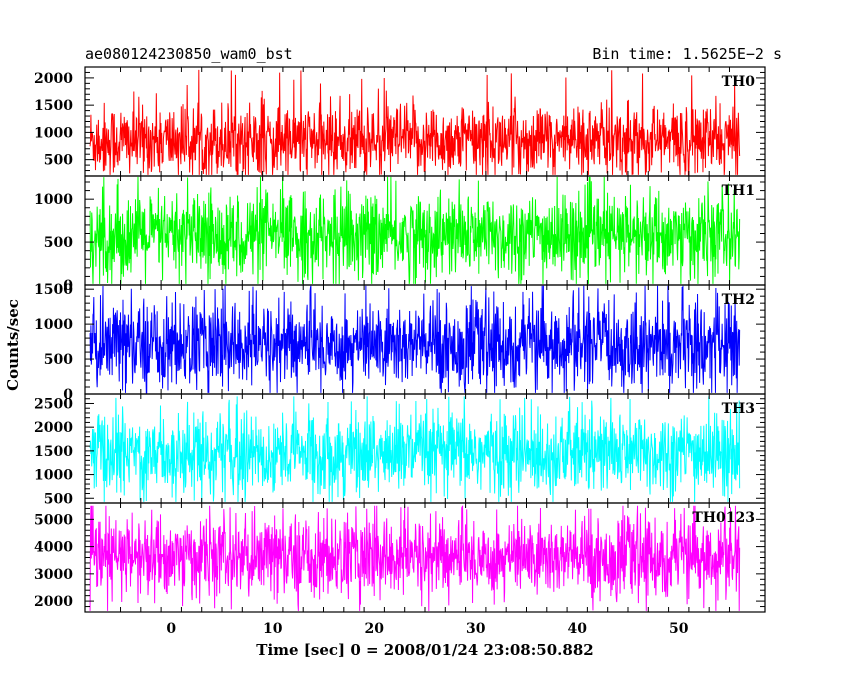 Image resolution: width=850 pixels, height=680 pixels. I want to click on series-line-th0123, so click(415, 558).